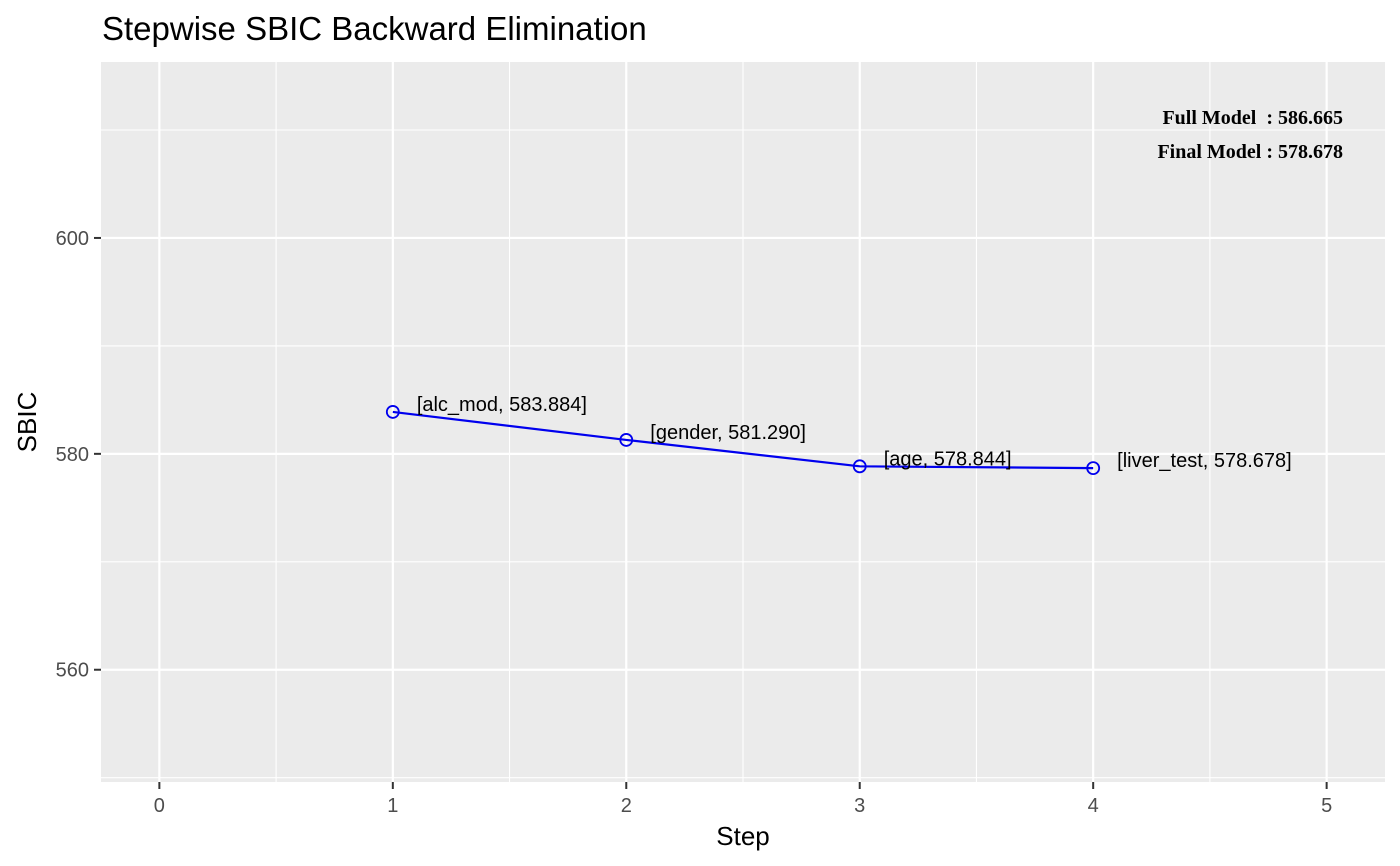 The width and height of the screenshot is (1400, 866). I want to click on x-tick-label: 4, so click(1093, 806).